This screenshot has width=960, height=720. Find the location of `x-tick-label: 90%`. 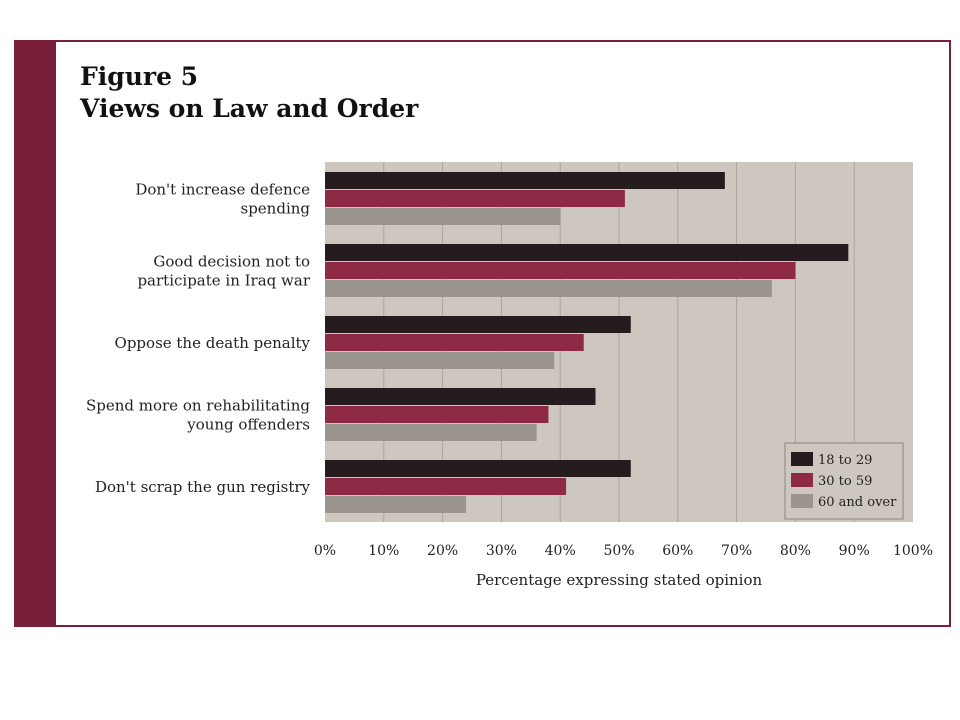

x-tick-label: 90% is located at coordinates (854, 551).